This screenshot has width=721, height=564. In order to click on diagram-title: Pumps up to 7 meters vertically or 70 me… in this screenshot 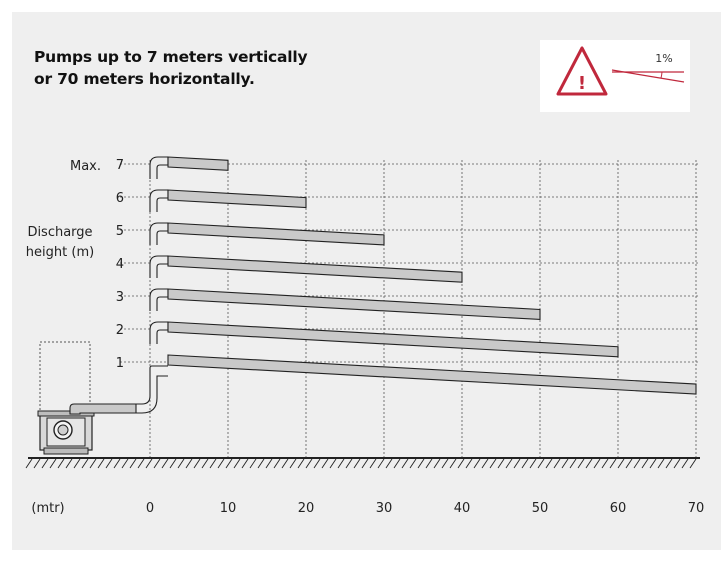, I will do `click(224, 68)`.